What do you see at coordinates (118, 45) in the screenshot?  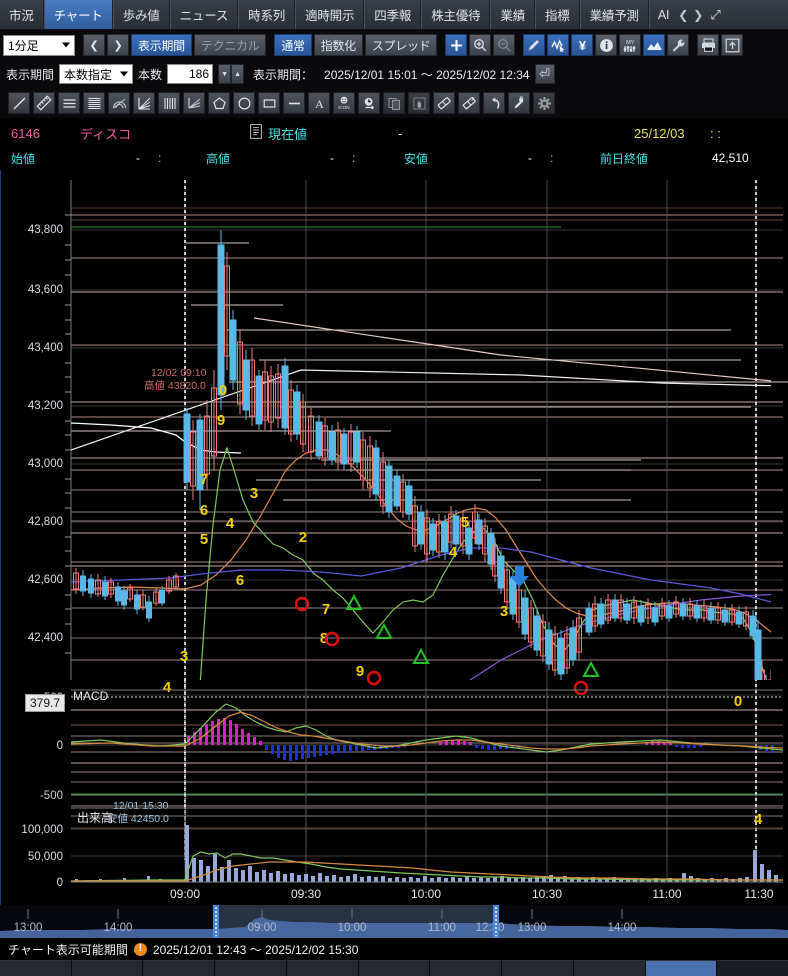 I see `period-next-button: ❯` at bounding box center [118, 45].